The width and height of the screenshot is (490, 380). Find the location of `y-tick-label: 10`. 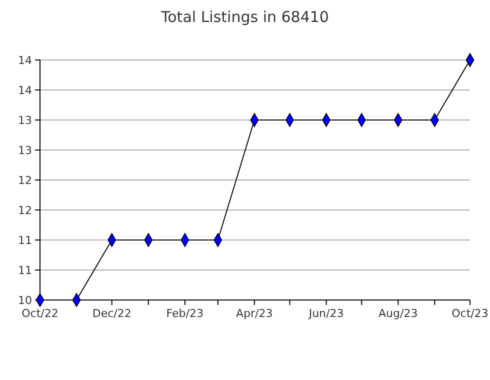

y-tick-label: 10 is located at coordinates (25, 300).